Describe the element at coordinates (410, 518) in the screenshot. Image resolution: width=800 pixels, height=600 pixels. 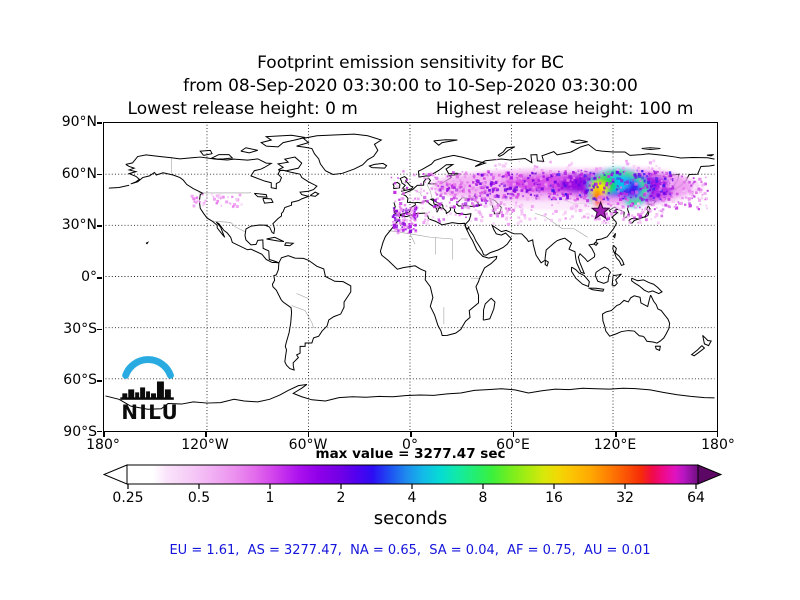
I see `colorbar-unit-label: seconds` at that location.